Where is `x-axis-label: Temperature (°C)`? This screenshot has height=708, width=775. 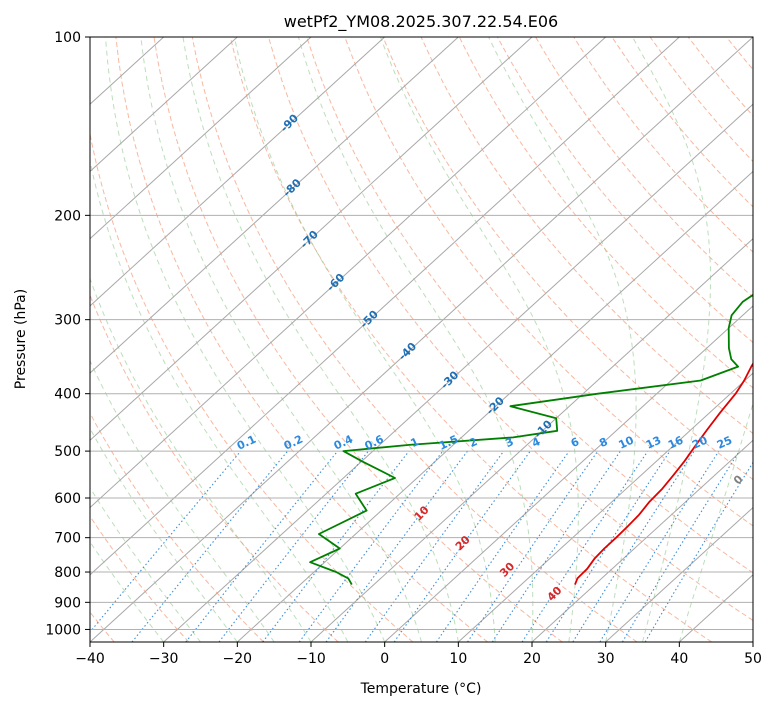 x-axis-label: Temperature (°C) is located at coordinates (421, 689).